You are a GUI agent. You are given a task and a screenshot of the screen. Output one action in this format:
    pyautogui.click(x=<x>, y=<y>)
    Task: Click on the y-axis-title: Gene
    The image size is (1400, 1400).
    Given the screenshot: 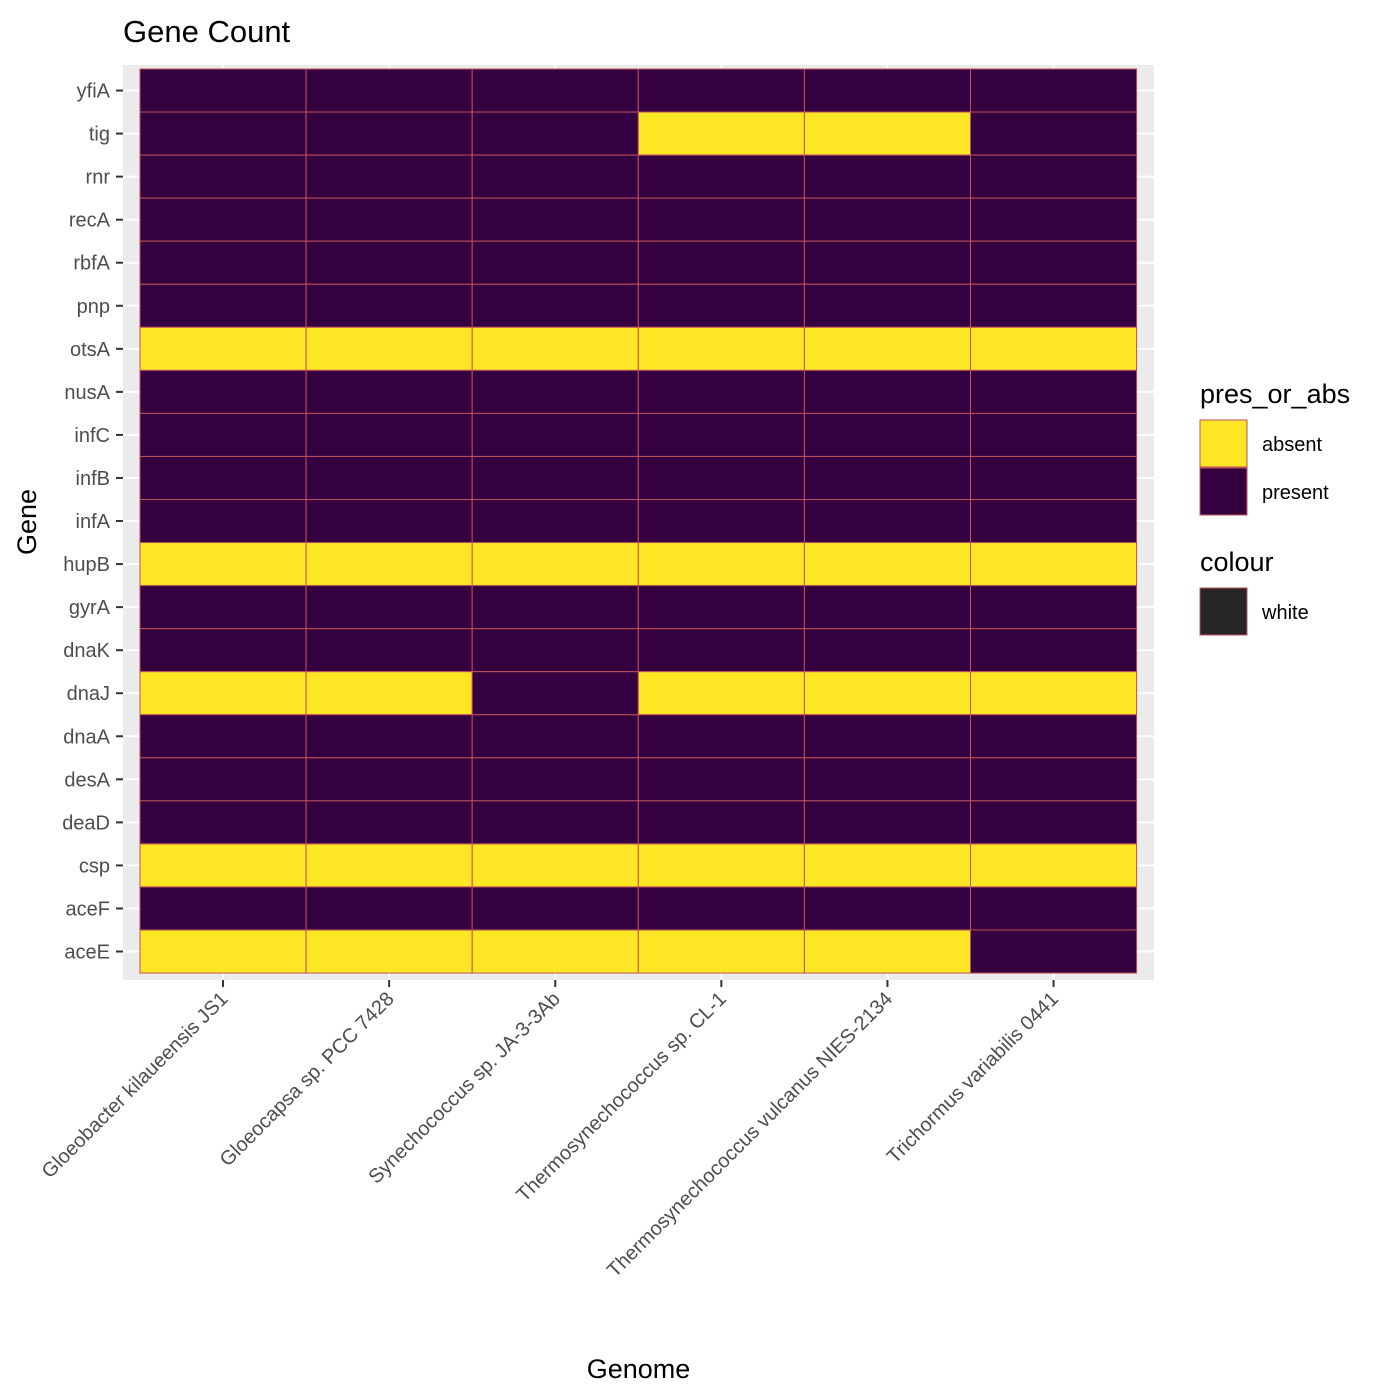 What is the action you would take?
    pyautogui.click(x=27, y=522)
    